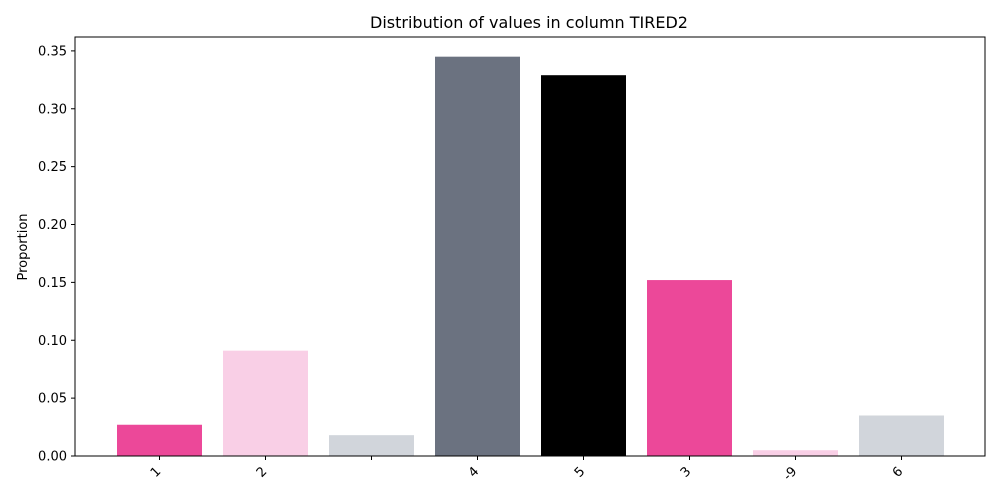 The image size is (1000, 500). Describe the element at coordinates (371, 445) in the screenshot. I see `bar-blank` at that location.